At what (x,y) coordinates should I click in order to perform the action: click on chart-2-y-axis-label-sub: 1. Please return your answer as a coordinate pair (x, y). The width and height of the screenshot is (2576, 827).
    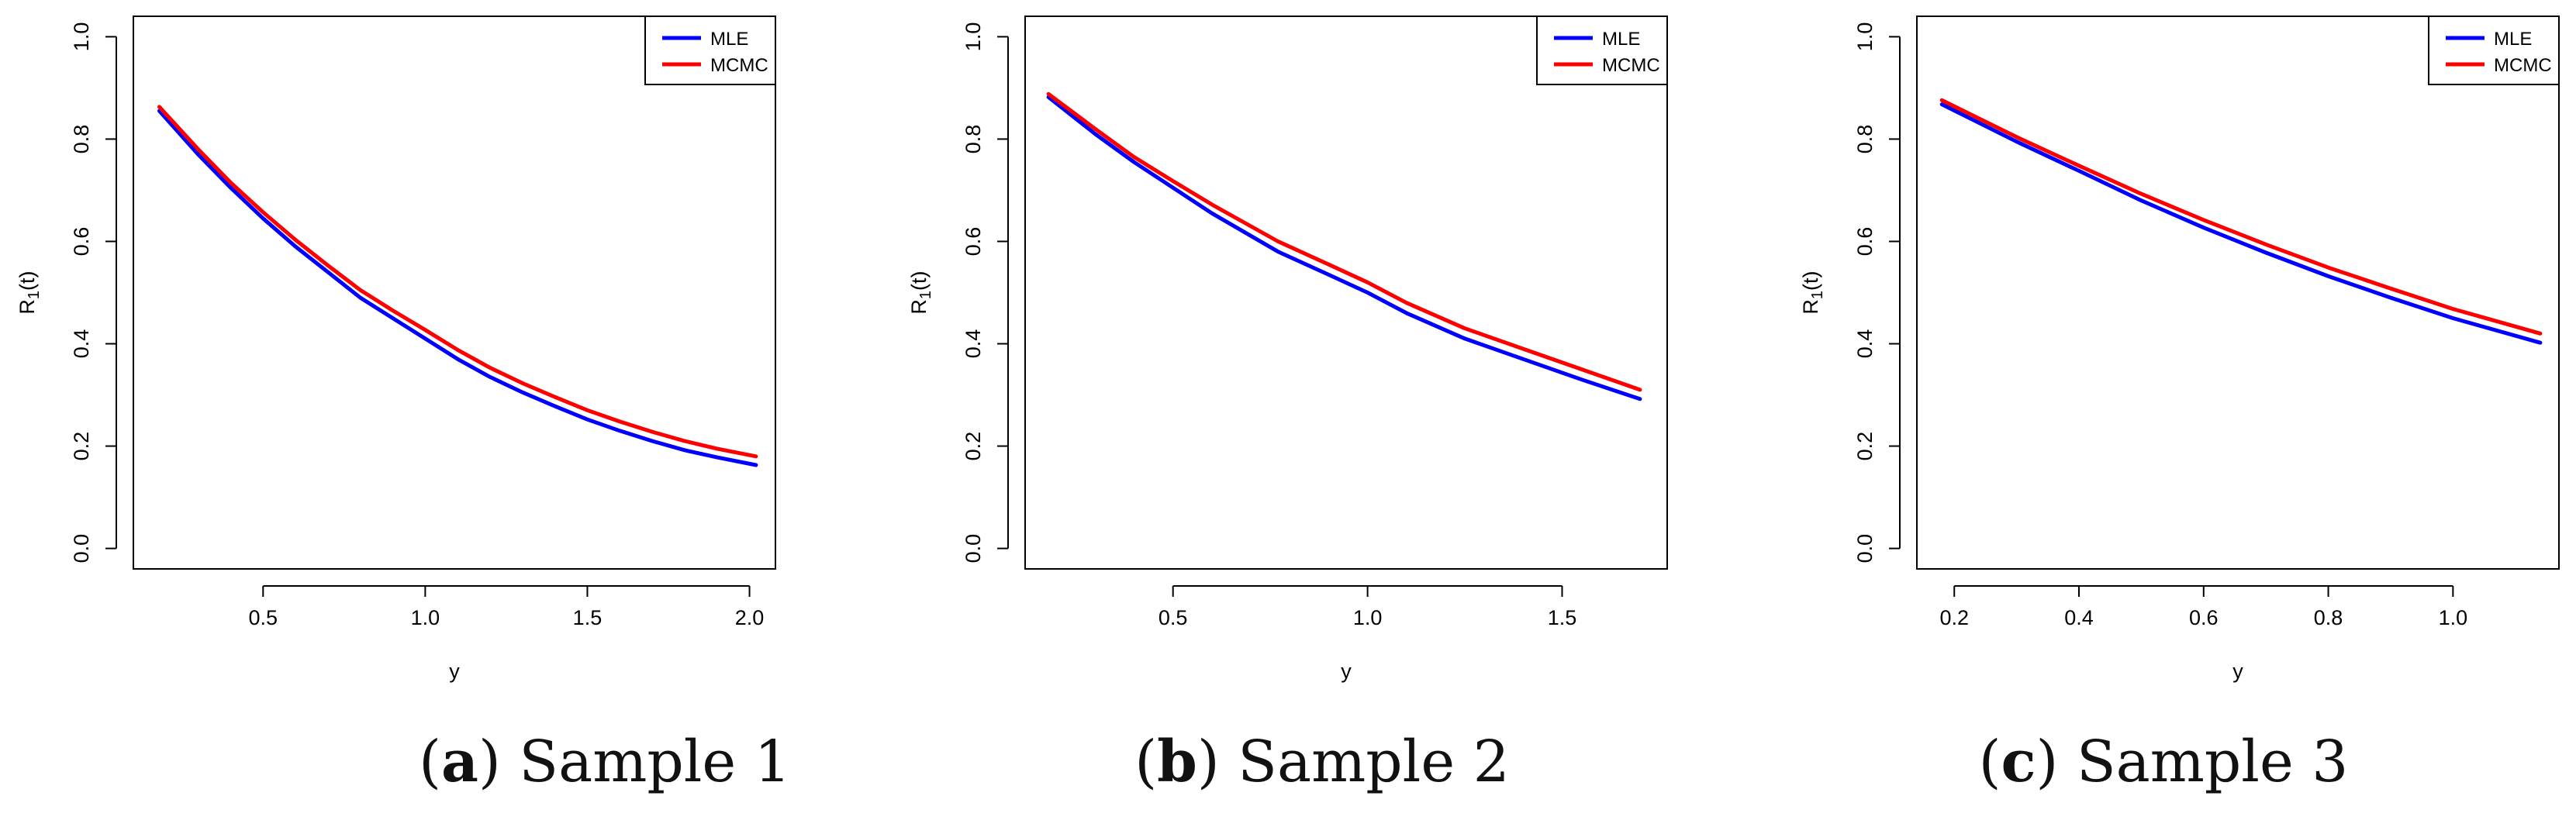
    Looking at the image, I should click on (925, 295).